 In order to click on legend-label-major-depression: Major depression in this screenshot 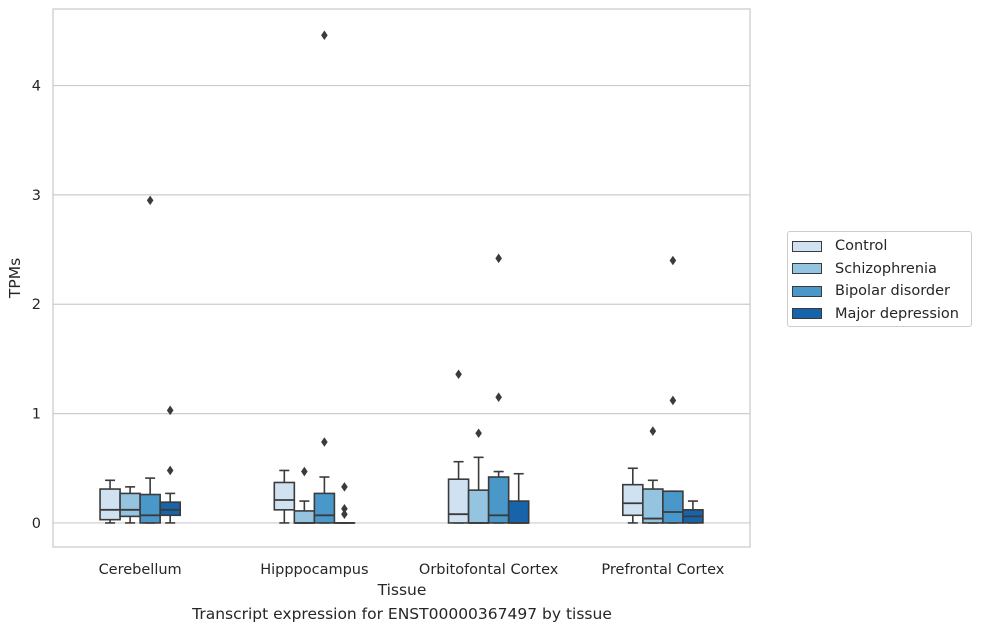, I will do `click(897, 313)`.